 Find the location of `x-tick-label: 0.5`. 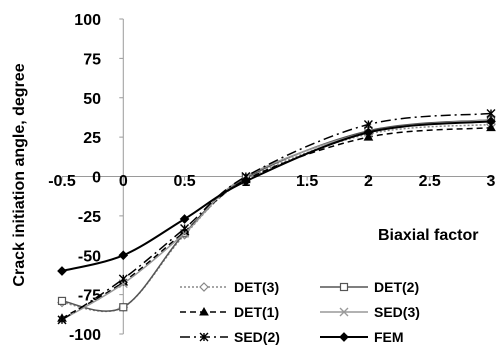

x-tick-label: 0.5 is located at coordinates (184, 181).